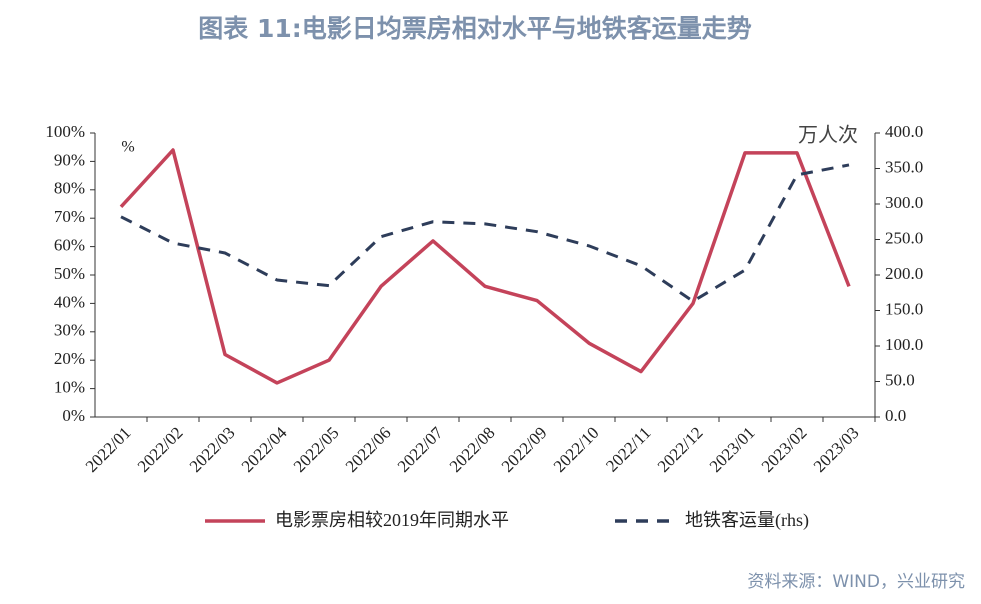 Image resolution: width=981 pixels, height=604 pixels. I want to click on y2-tick-label: 150.0, so click(904, 308).